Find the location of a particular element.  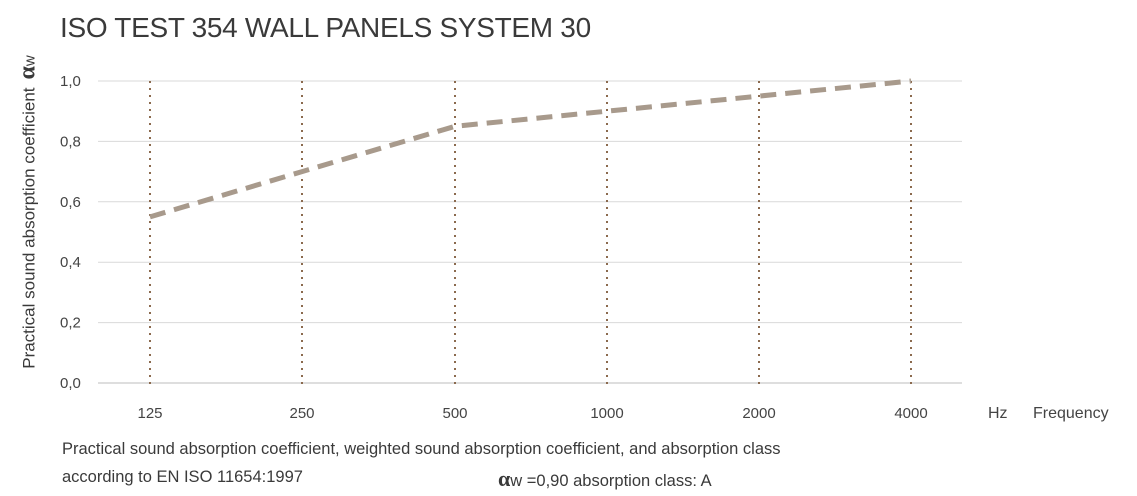

result-value: w =0,90 absorption class: A is located at coordinates (611, 481).